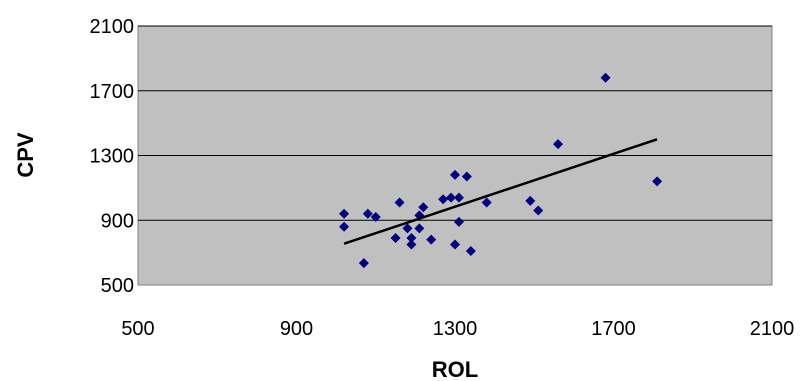  I want to click on y-axis-title: CPV, so click(25, 155).